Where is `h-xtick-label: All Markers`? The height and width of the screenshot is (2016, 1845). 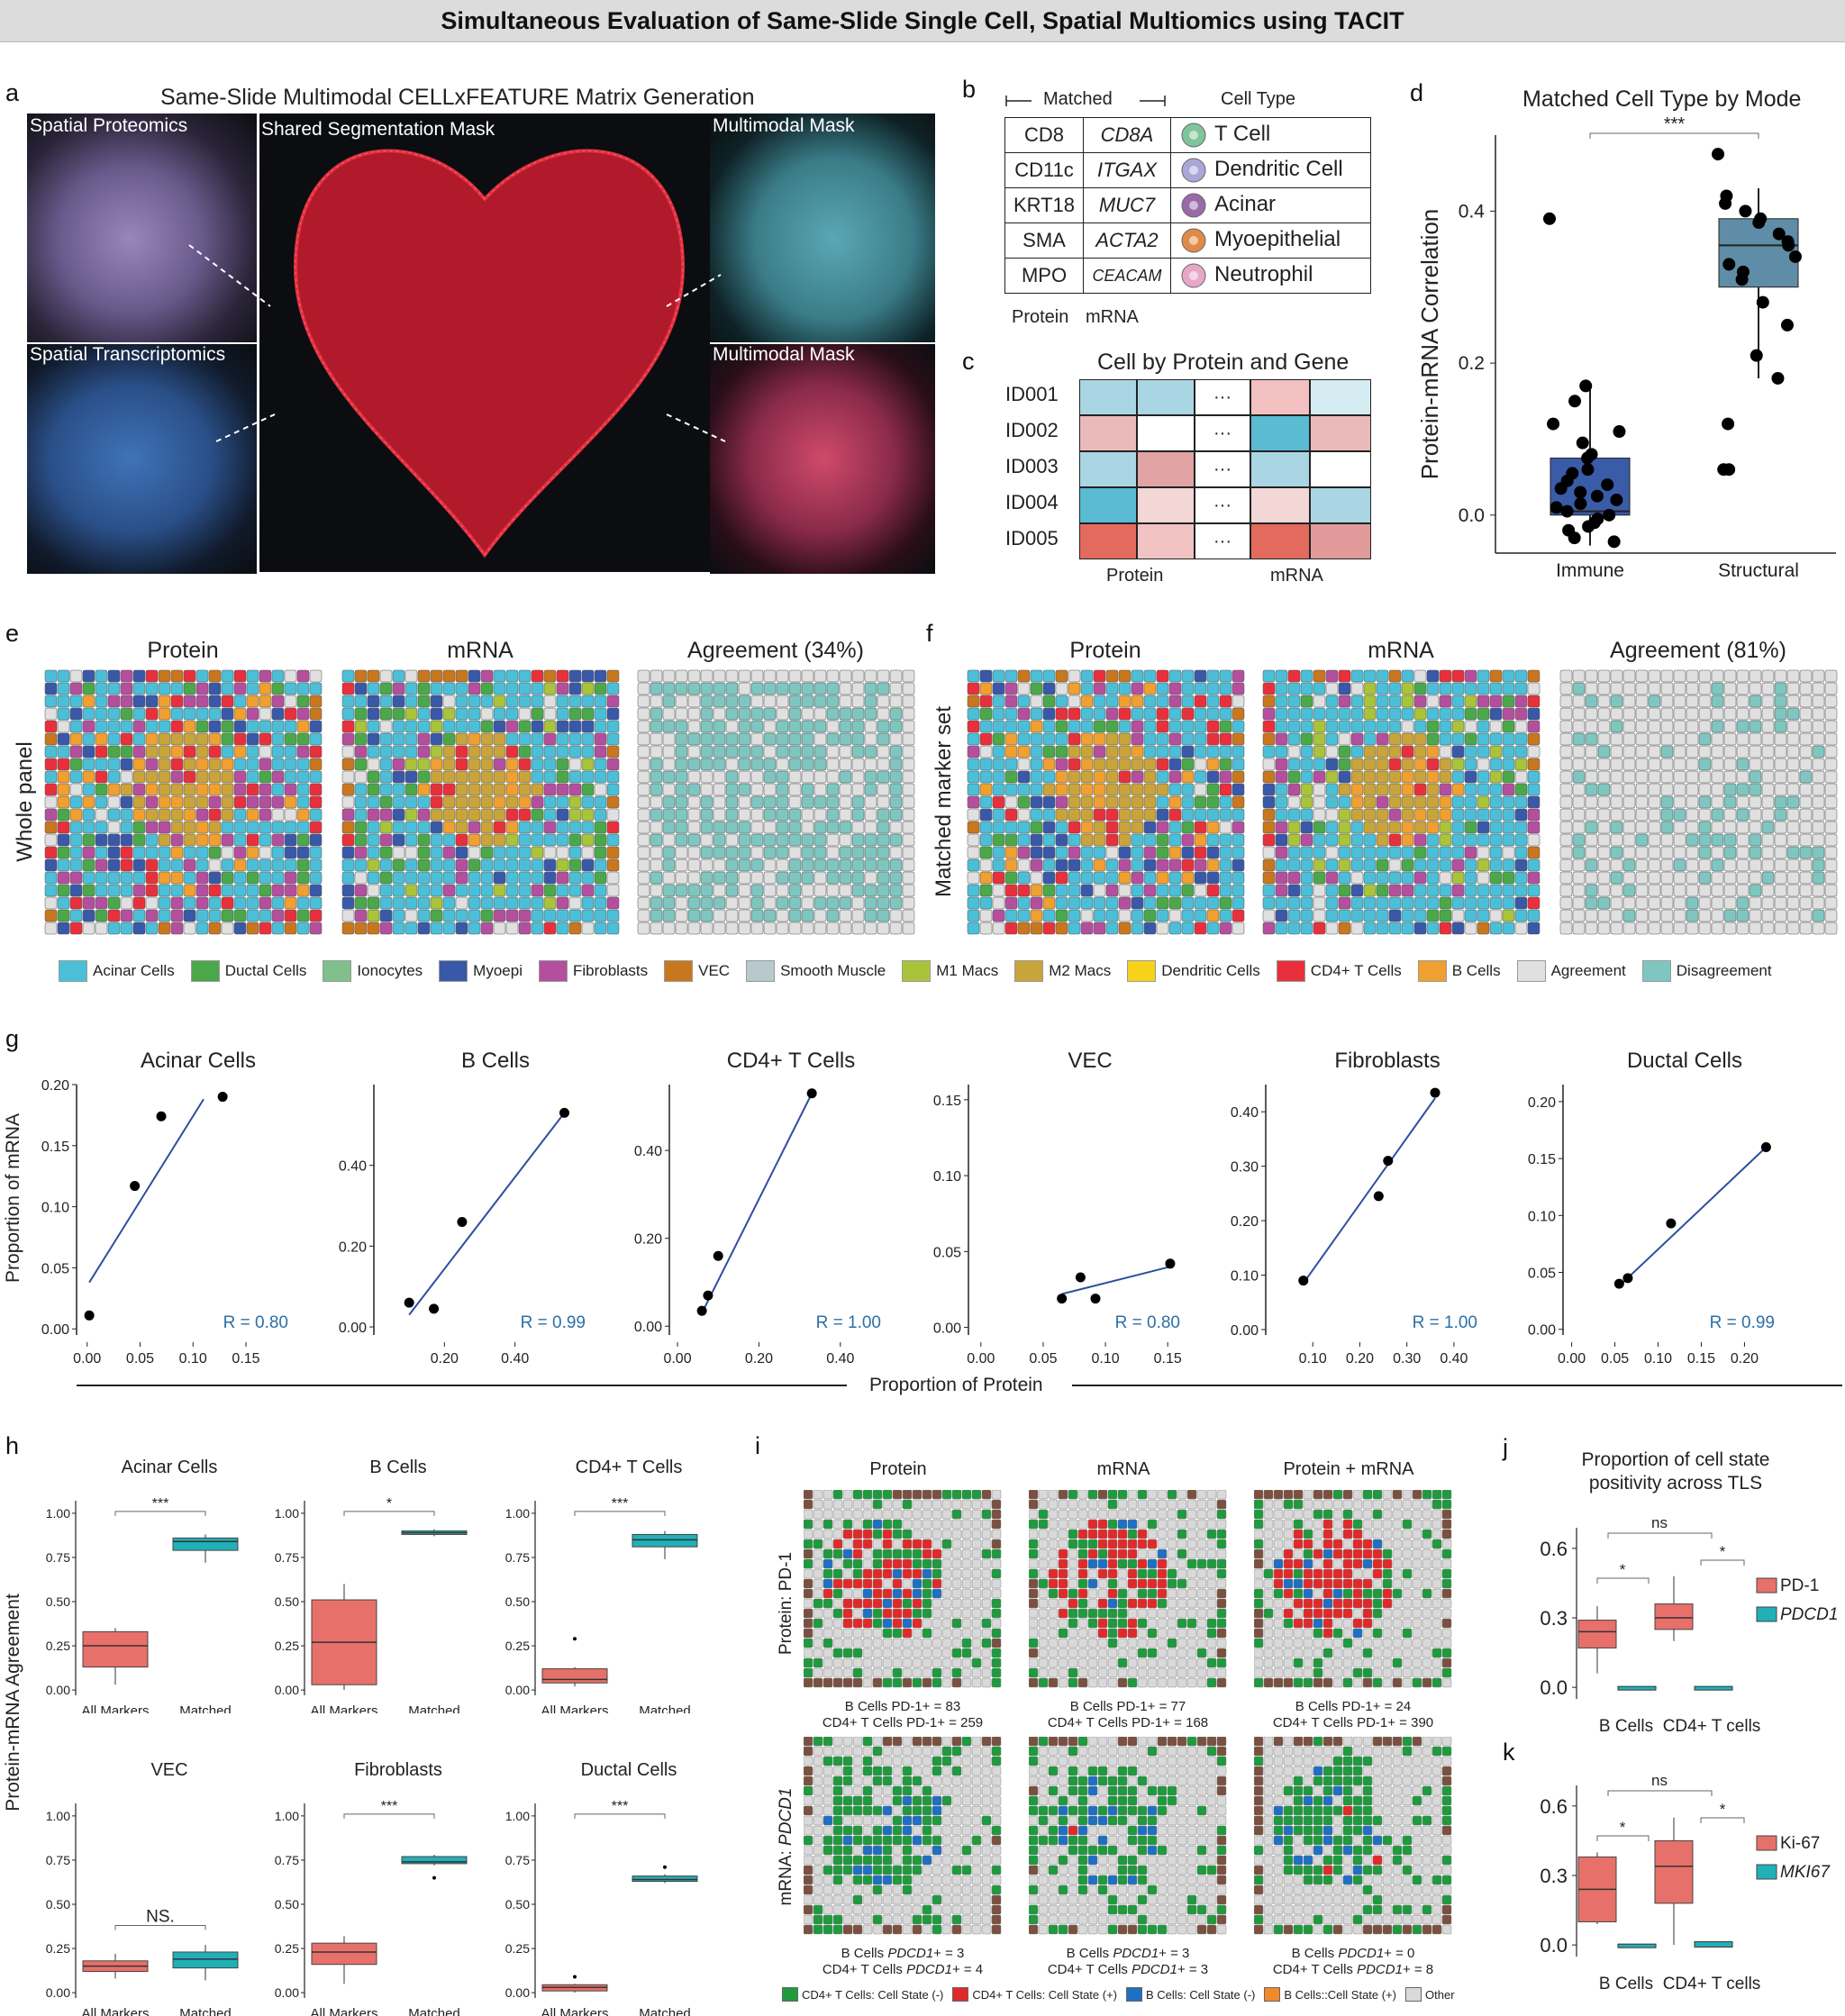
h-xtick-label: All Markers is located at coordinates (115, 2011).